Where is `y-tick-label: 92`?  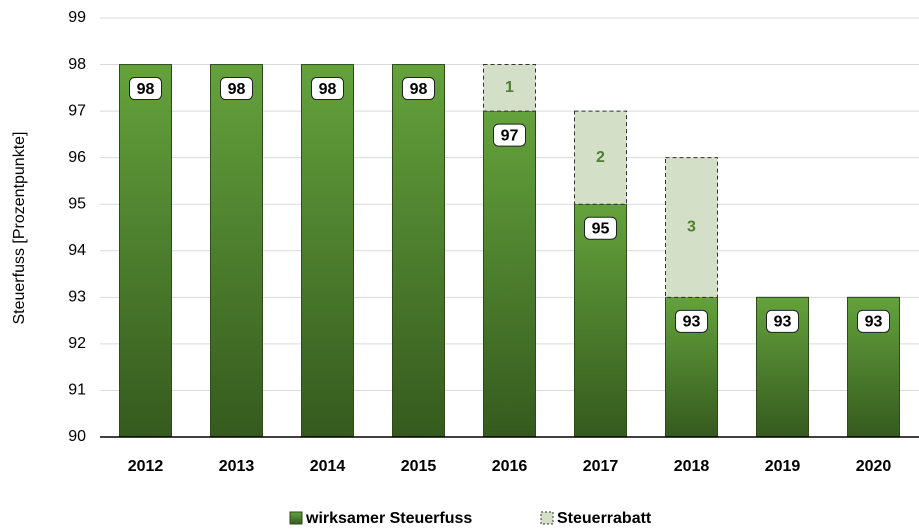 y-tick-label: 92 is located at coordinates (77, 343).